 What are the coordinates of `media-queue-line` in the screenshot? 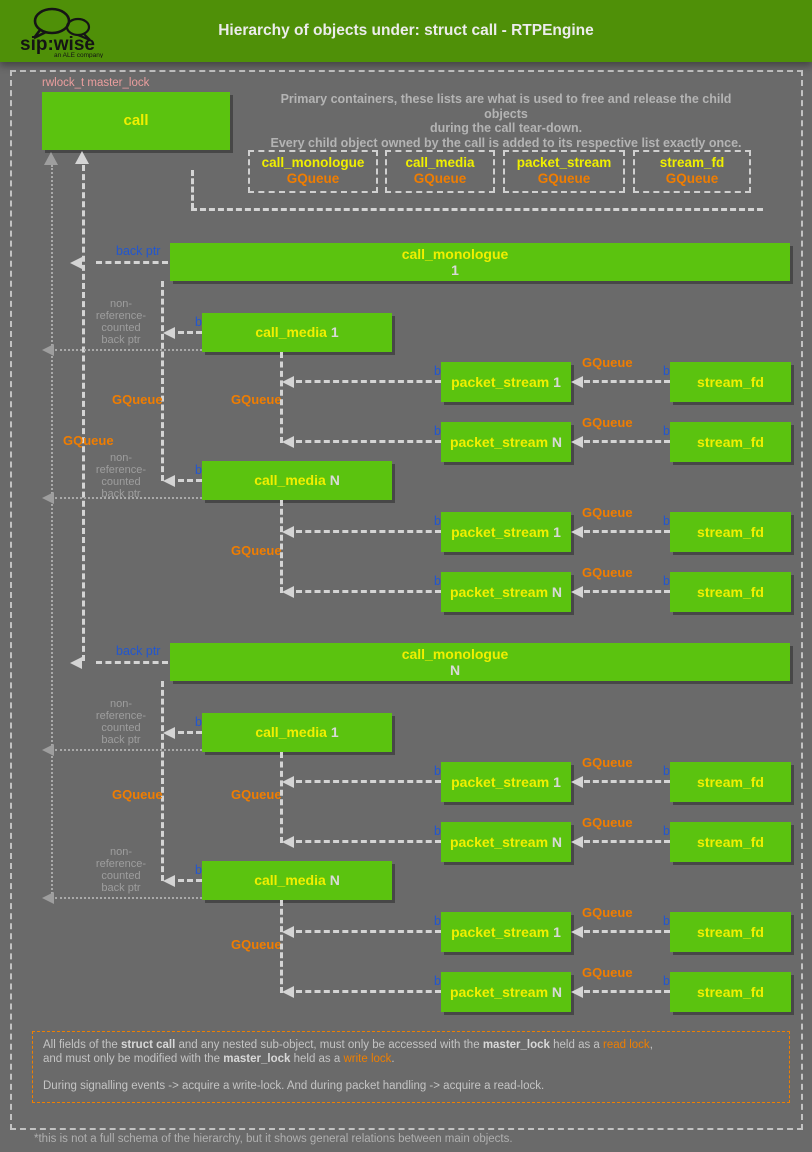 It's located at (162, 781).